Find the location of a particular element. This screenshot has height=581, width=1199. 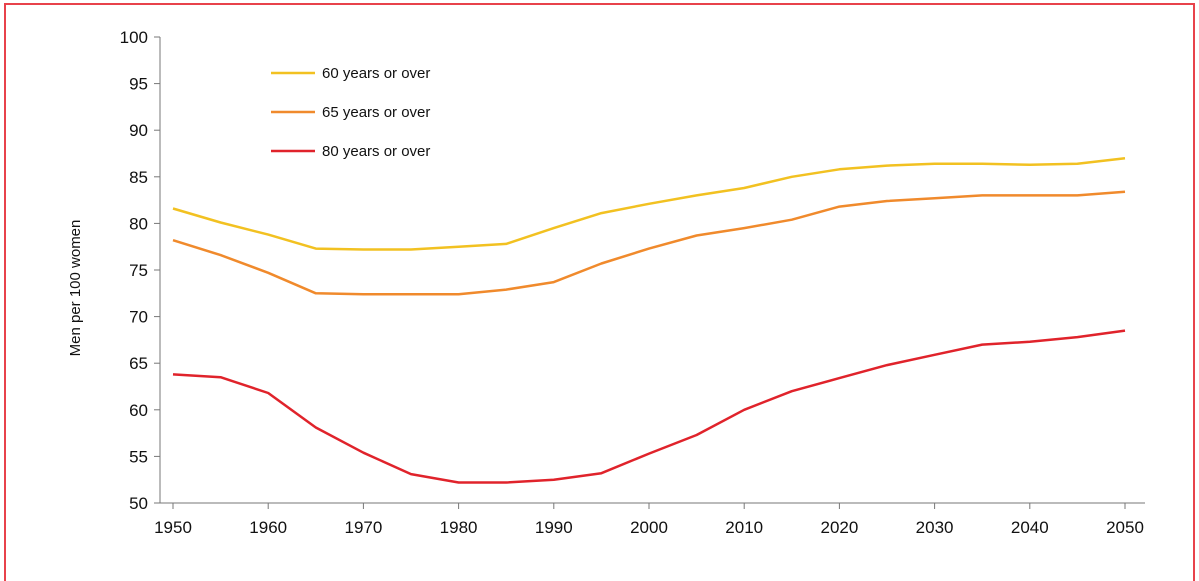

y-tick-label: 70 is located at coordinates (138, 317).